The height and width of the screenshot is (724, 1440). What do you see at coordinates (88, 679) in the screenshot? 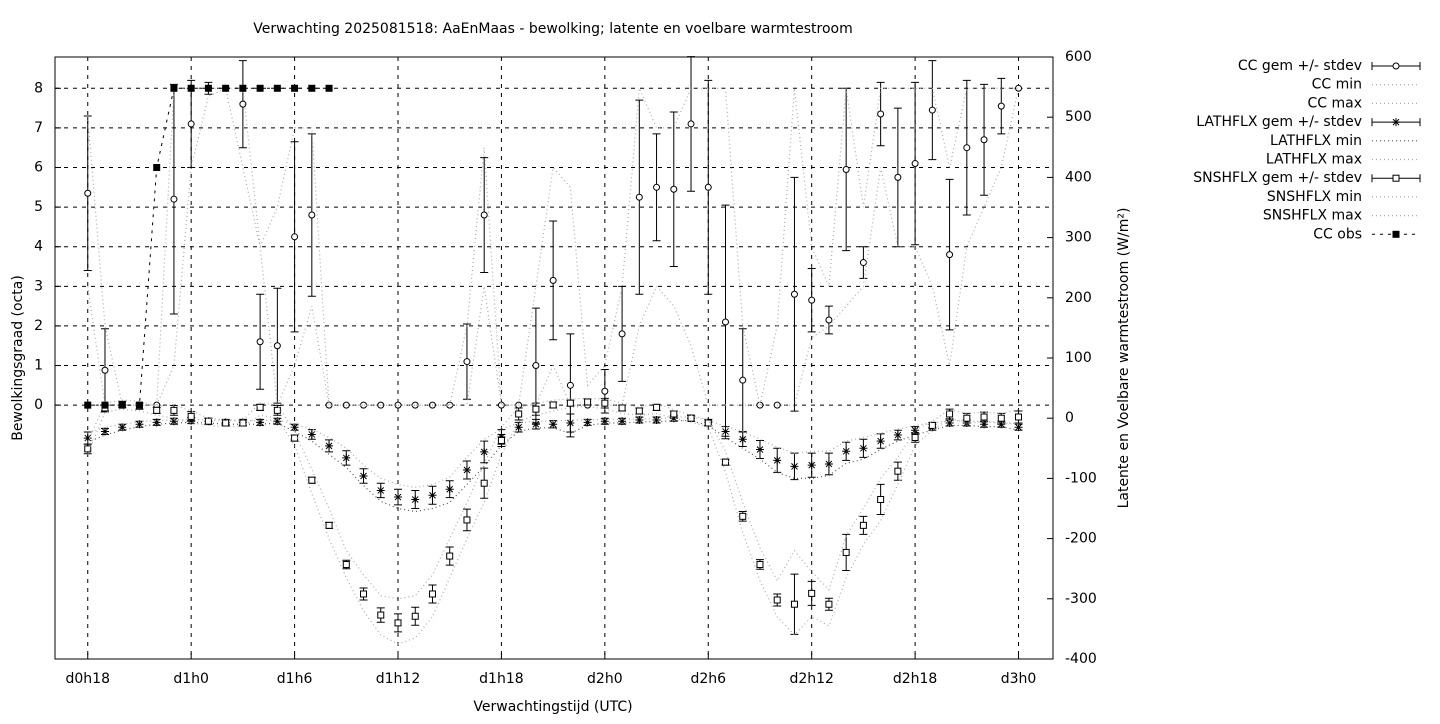
I see `x-tick-label: d0h18` at bounding box center [88, 679].